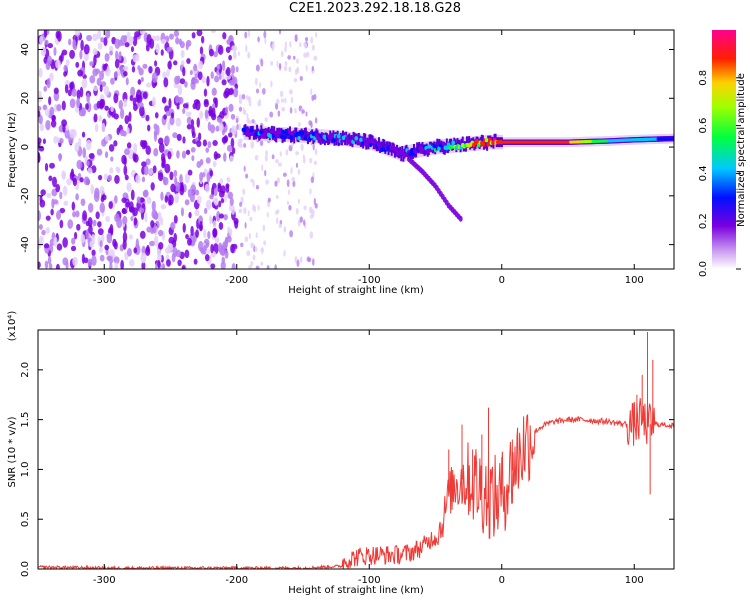  I want to click on x-tick-label: -300, so click(104, 580).